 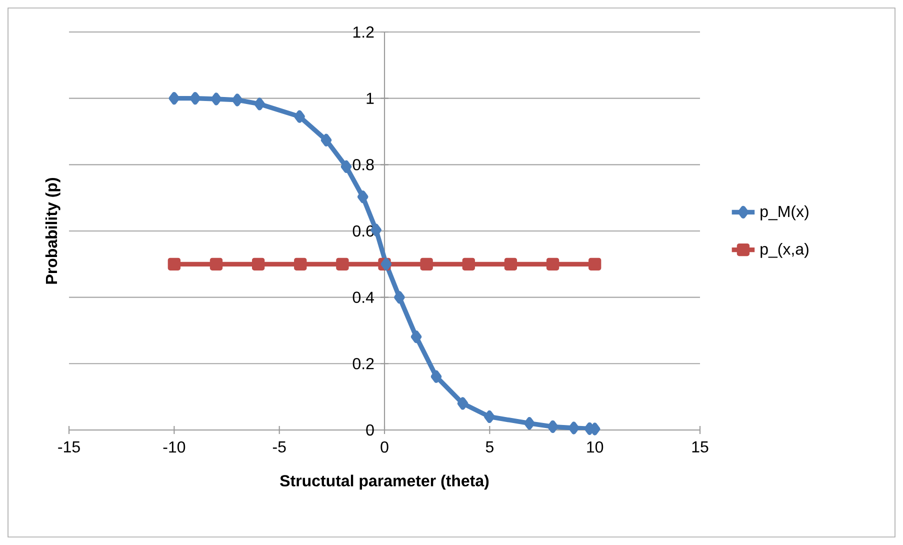 I want to click on x-tick-label: 5, so click(x=490, y=447).